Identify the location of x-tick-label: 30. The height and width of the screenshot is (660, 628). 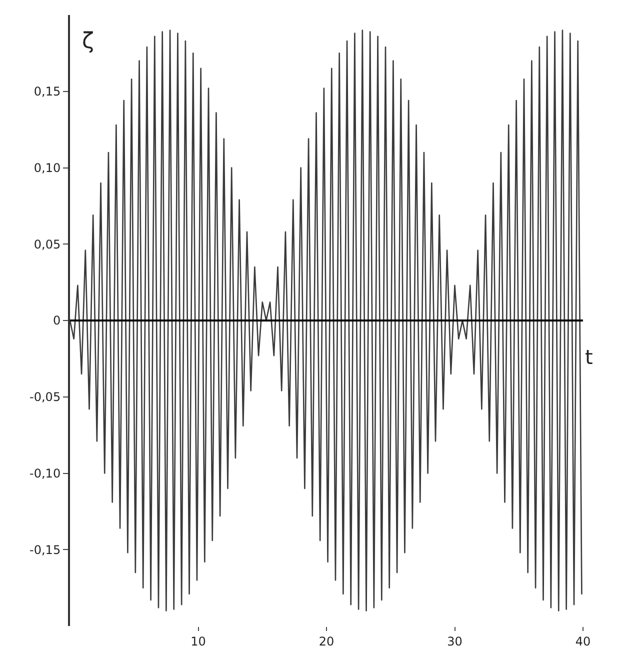
(454, 641).